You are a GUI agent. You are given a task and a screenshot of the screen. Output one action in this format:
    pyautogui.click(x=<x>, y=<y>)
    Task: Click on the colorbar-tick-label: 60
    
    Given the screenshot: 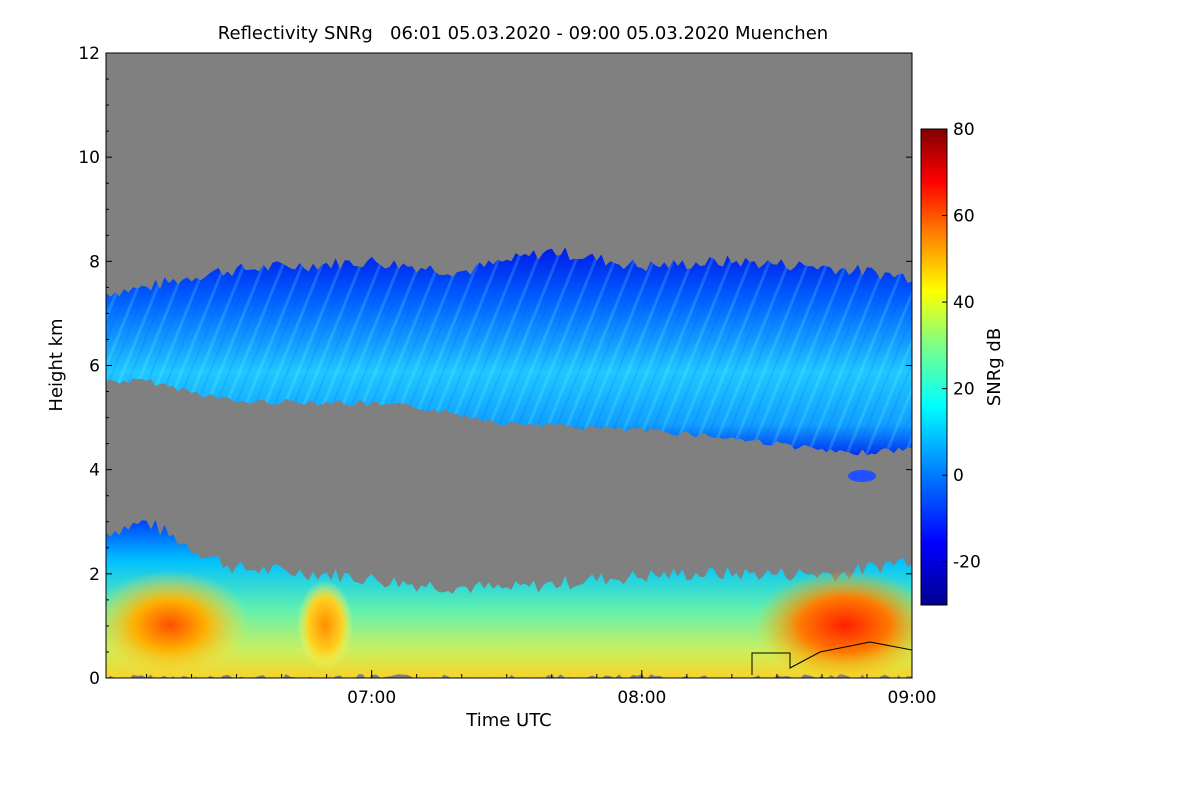 What is the action you would take?
    pyautogui.click(x=964, y=217)
    